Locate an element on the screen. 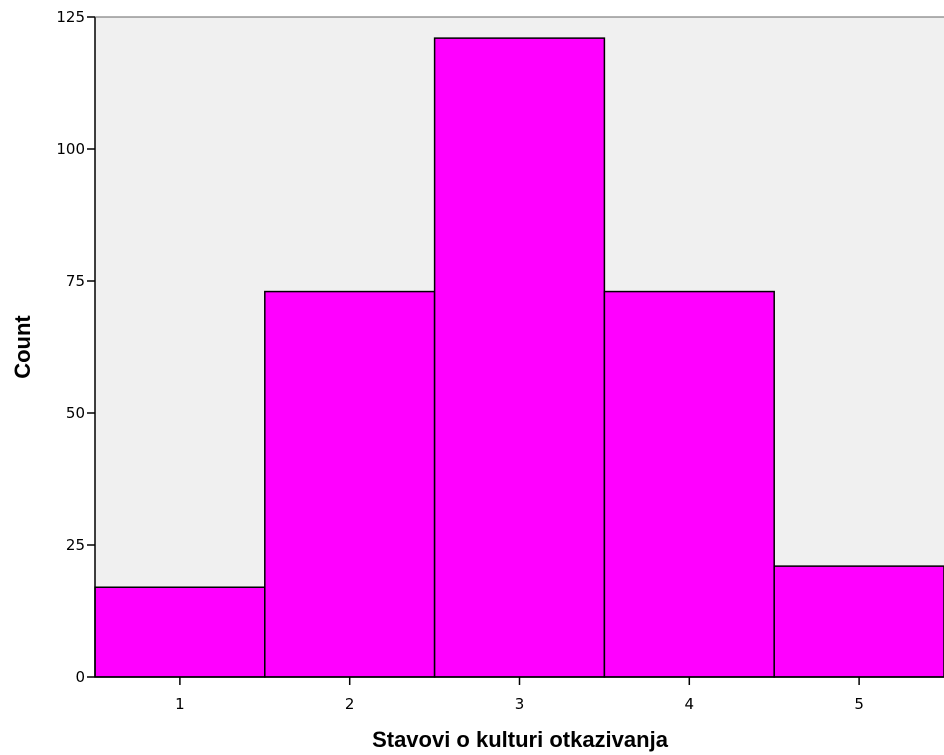 Image resolution: width=944 pixels, height=755 pixels. y-tick-label-75: 75 is located at coordinates (75, 281).